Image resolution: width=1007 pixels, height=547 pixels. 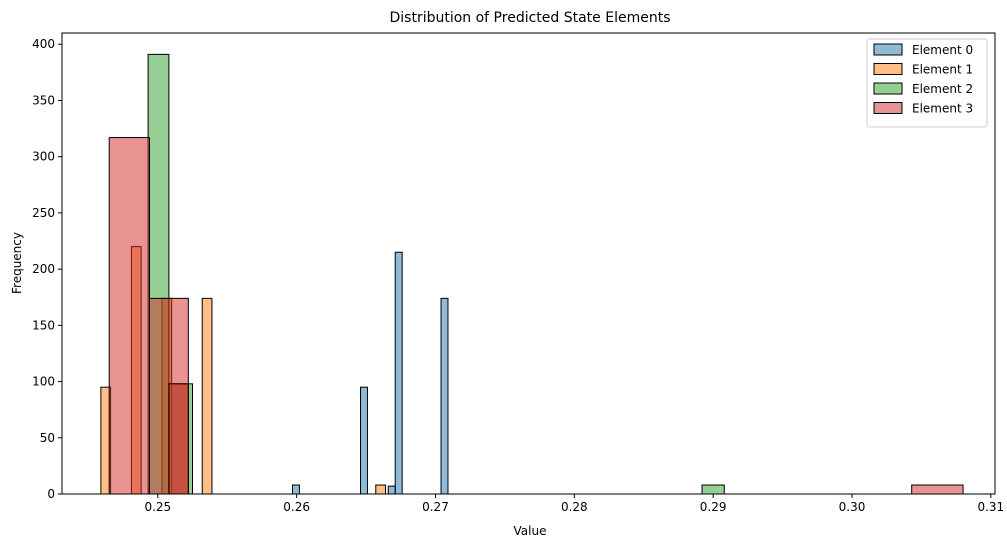 What do you see at coordinates (530, 531) in the screenshot?
I see `x-axis-label: Value` at bounding box center [530, 531].